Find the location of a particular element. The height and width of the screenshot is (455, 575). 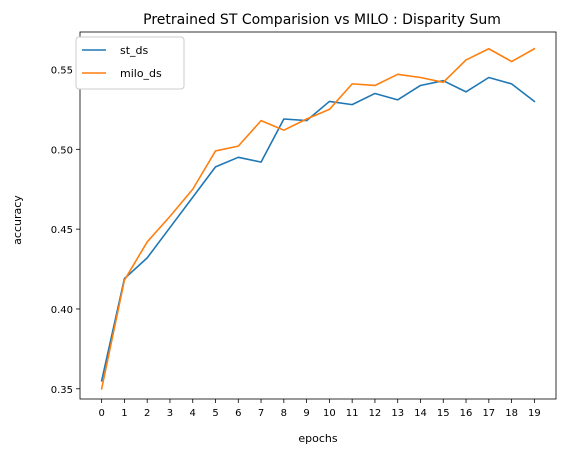

x-tick-label: 17 is located at coordinates (488, 413).